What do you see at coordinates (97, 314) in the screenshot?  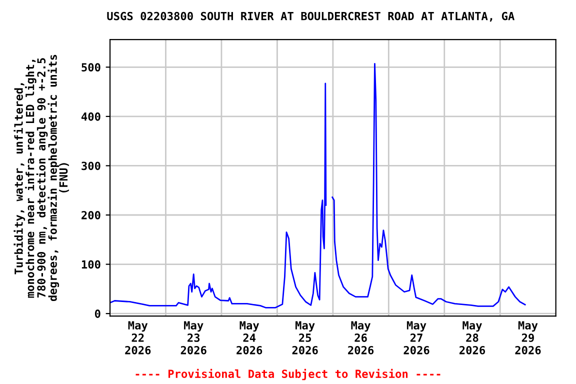 I see `y-tick-label: 0` at bounding box center [97, 314].